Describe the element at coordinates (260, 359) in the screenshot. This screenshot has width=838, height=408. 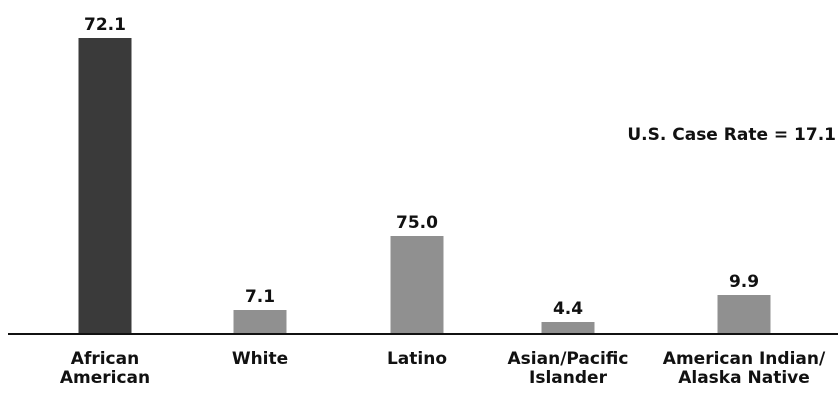
I see `category-label-1-line-0: White` at that location.